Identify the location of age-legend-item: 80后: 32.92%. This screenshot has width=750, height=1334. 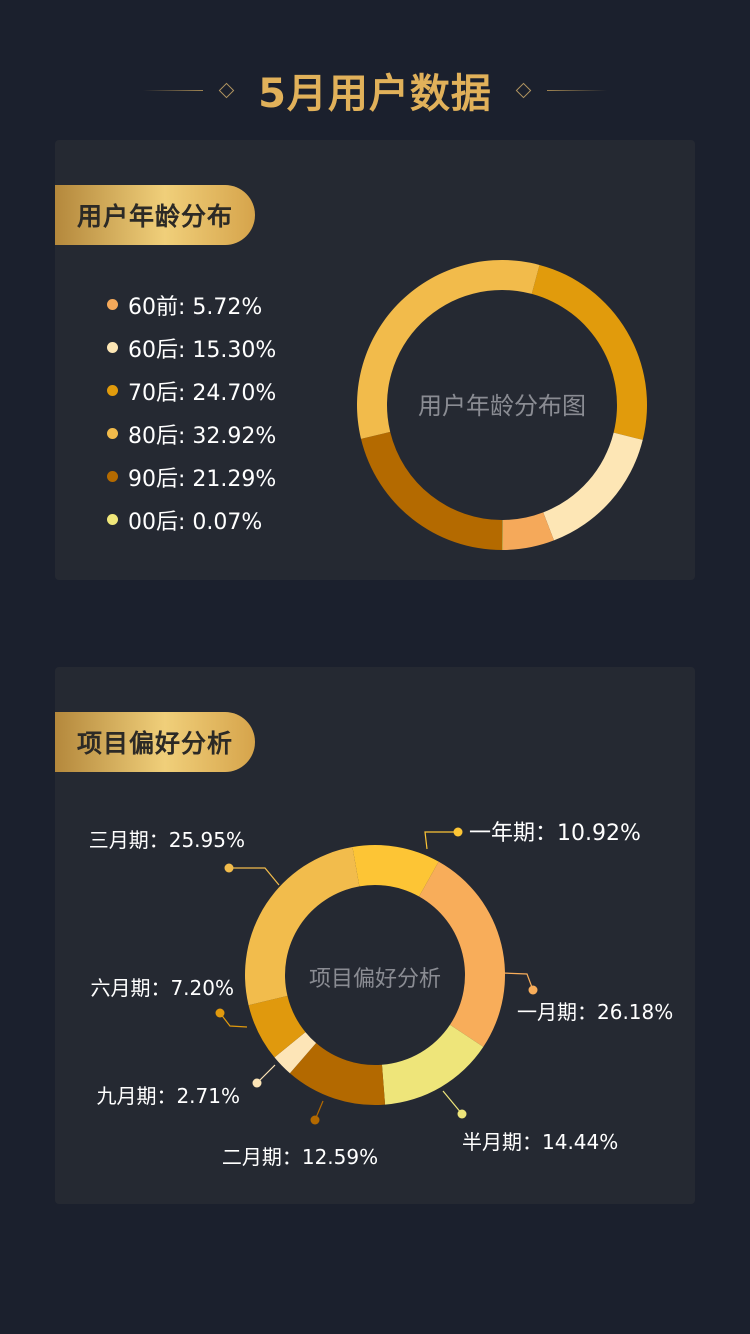
(191, 433).